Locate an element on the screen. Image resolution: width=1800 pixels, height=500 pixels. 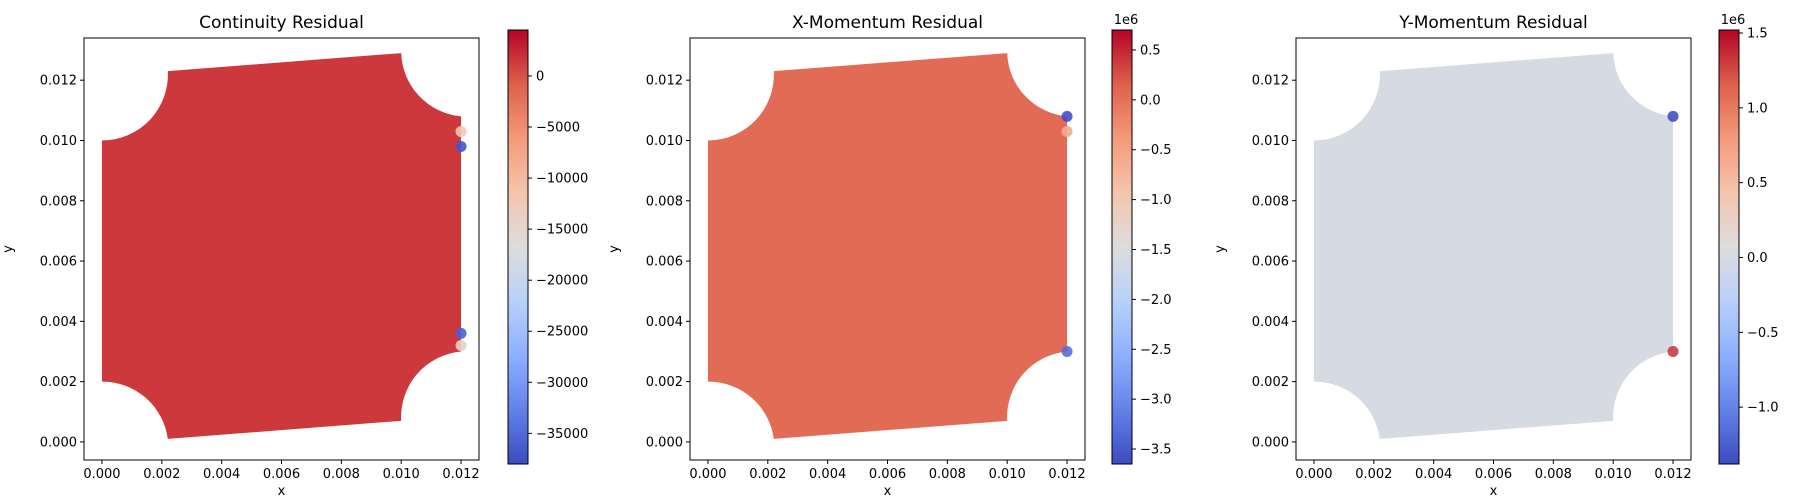
colorbar-tick-label: −1.5 is located at coordinates (1156, 250).